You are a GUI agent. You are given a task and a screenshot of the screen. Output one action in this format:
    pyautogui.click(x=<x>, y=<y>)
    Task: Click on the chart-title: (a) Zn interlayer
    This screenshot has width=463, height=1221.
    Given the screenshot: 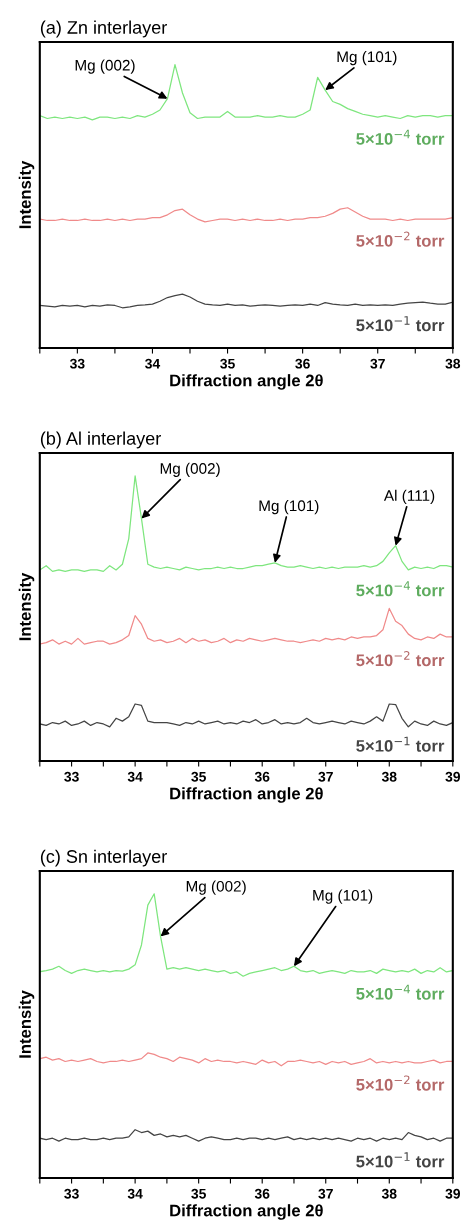 What is the action you would take?
    pyautogui.click(x=103, y=29)
    